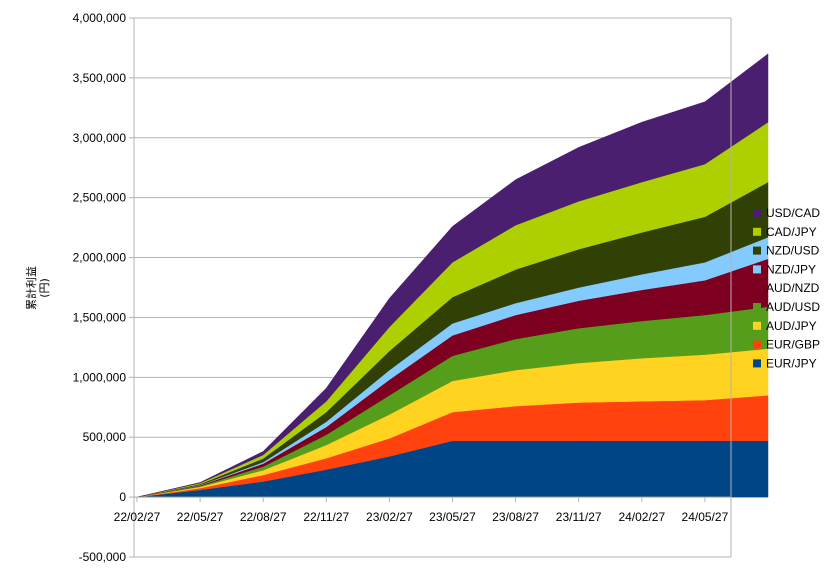  What do you see at coordinates (31, 288) in the screenshot?
I see `y-axis-label-line1: 累計利益` at bounding box center [31, 288].